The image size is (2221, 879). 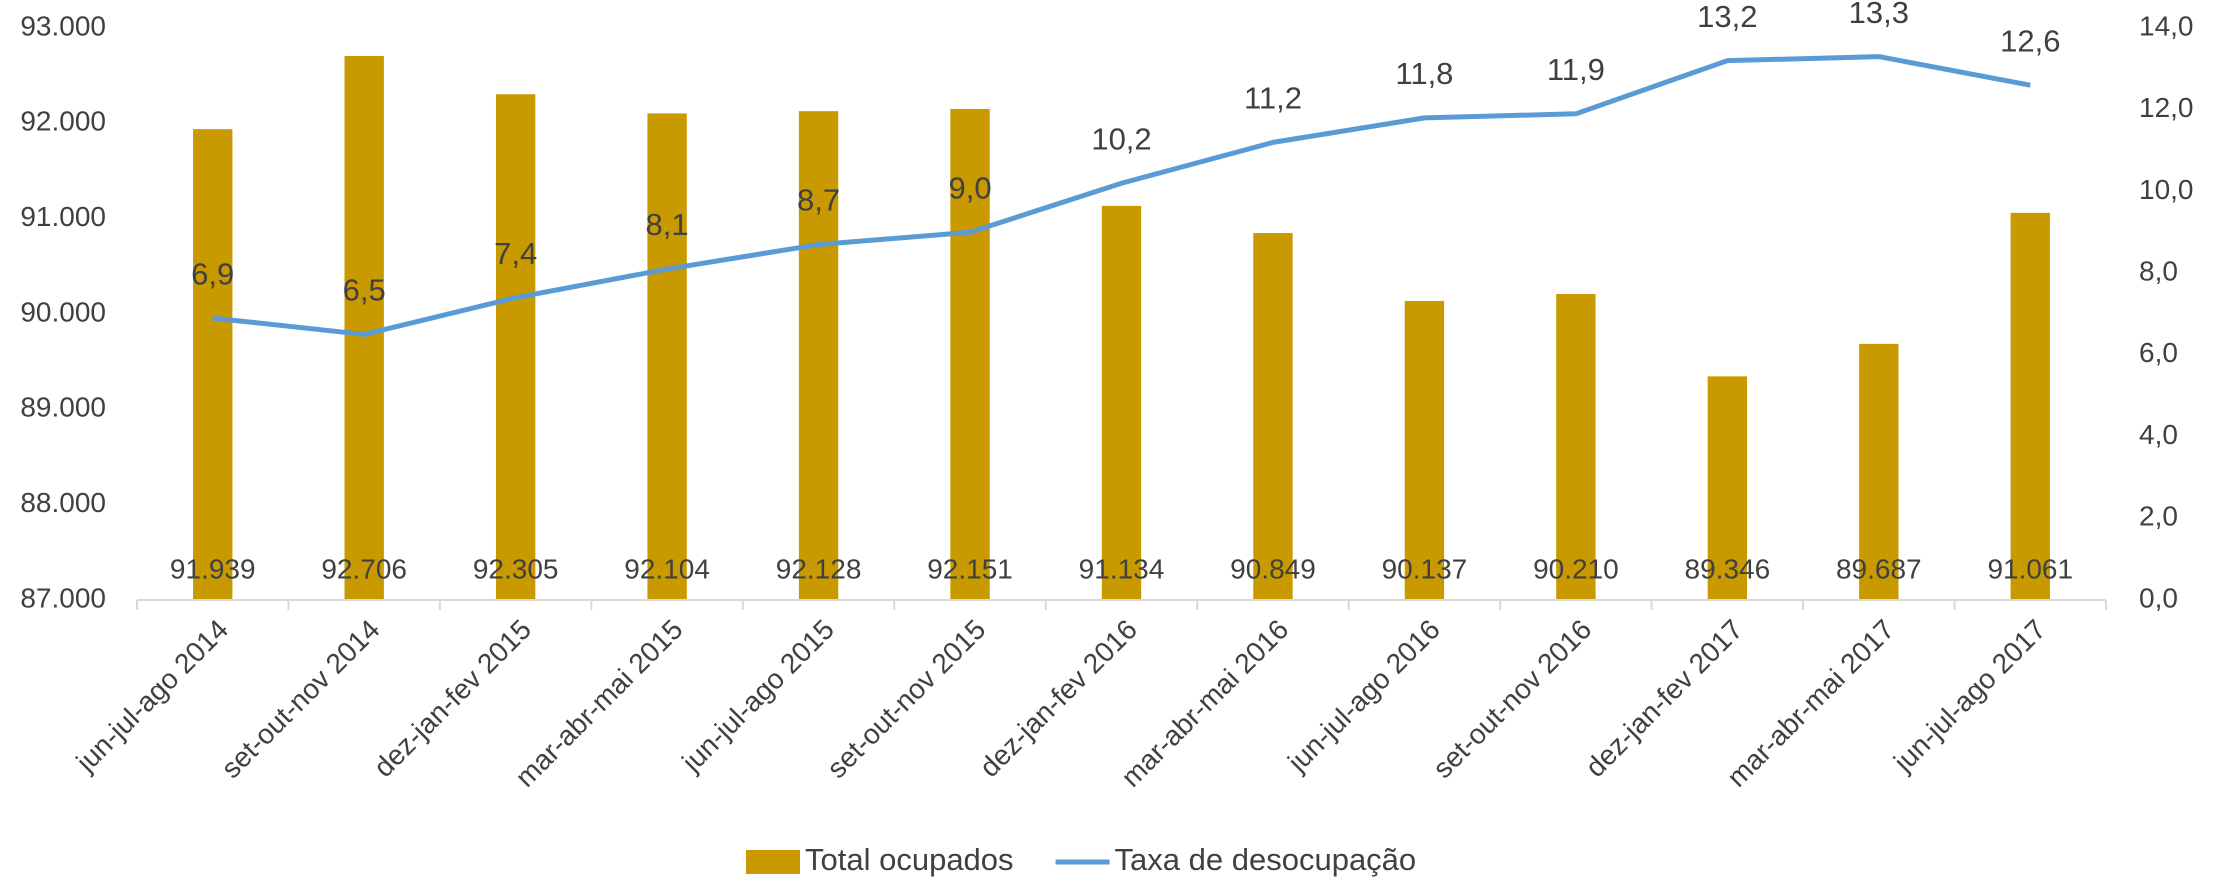 What do you see at coordinates (1663, 698) in the screenshot?
I see `x-tick-label: dez-jan-fev 2017` at bounding box center [1663, 698].